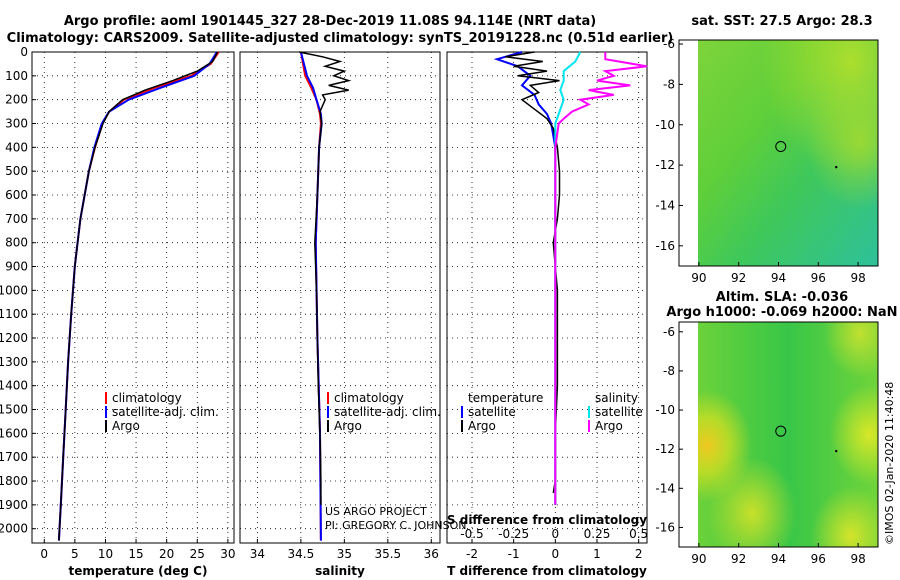 Image resolution: width=900 pixels, height=580 pixels. What do you see at coordinates (105, 554) in the screenshot?
I see `x-tick-label: 10` at bounding box center [105, 554].